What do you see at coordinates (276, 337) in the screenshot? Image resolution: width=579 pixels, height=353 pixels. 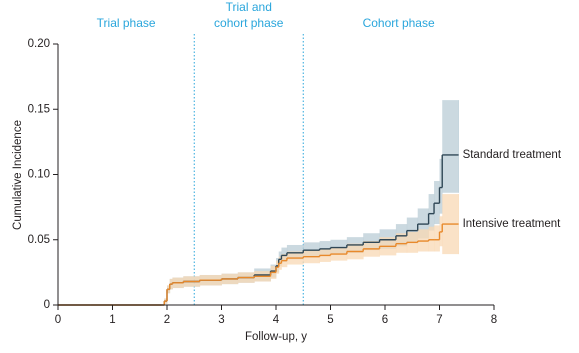 I see `x-axis-title: Follow-up, y` at bounding box center [276, 337].